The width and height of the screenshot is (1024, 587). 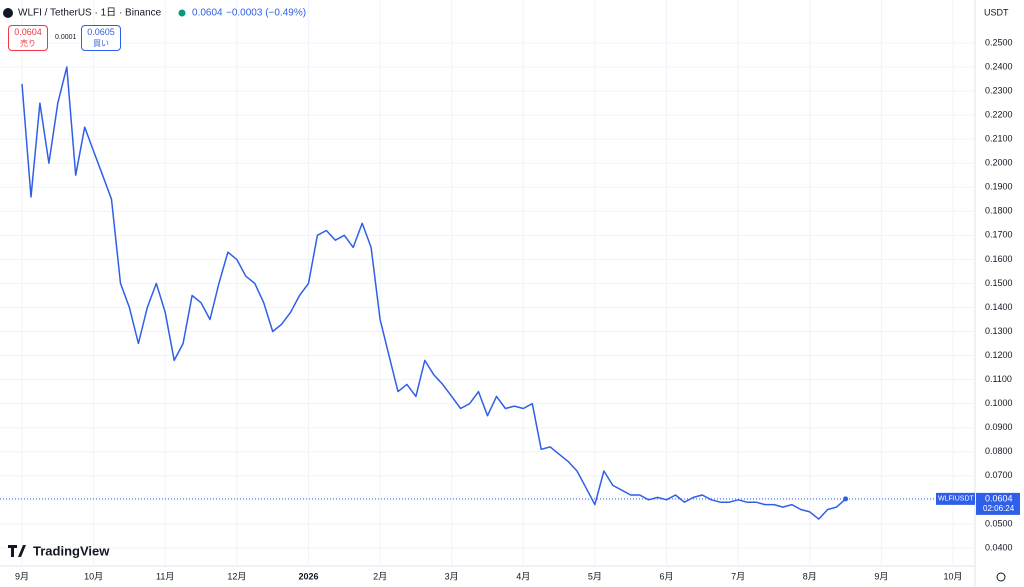 What do you see at coordinates (207, 13) in the screenshot?
I see `price: 0.0604` at bounding box center [207, 13].